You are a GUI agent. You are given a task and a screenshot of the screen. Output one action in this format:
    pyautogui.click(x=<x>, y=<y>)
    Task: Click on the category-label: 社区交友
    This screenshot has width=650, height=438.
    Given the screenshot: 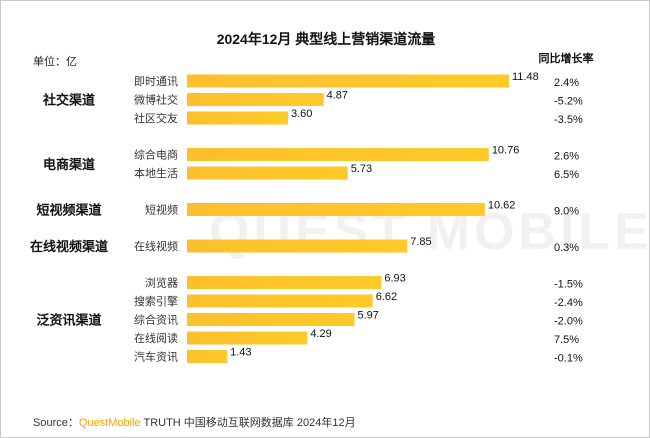 What is the action you would take?
    pyautogui.click(x=156, y=118)
    